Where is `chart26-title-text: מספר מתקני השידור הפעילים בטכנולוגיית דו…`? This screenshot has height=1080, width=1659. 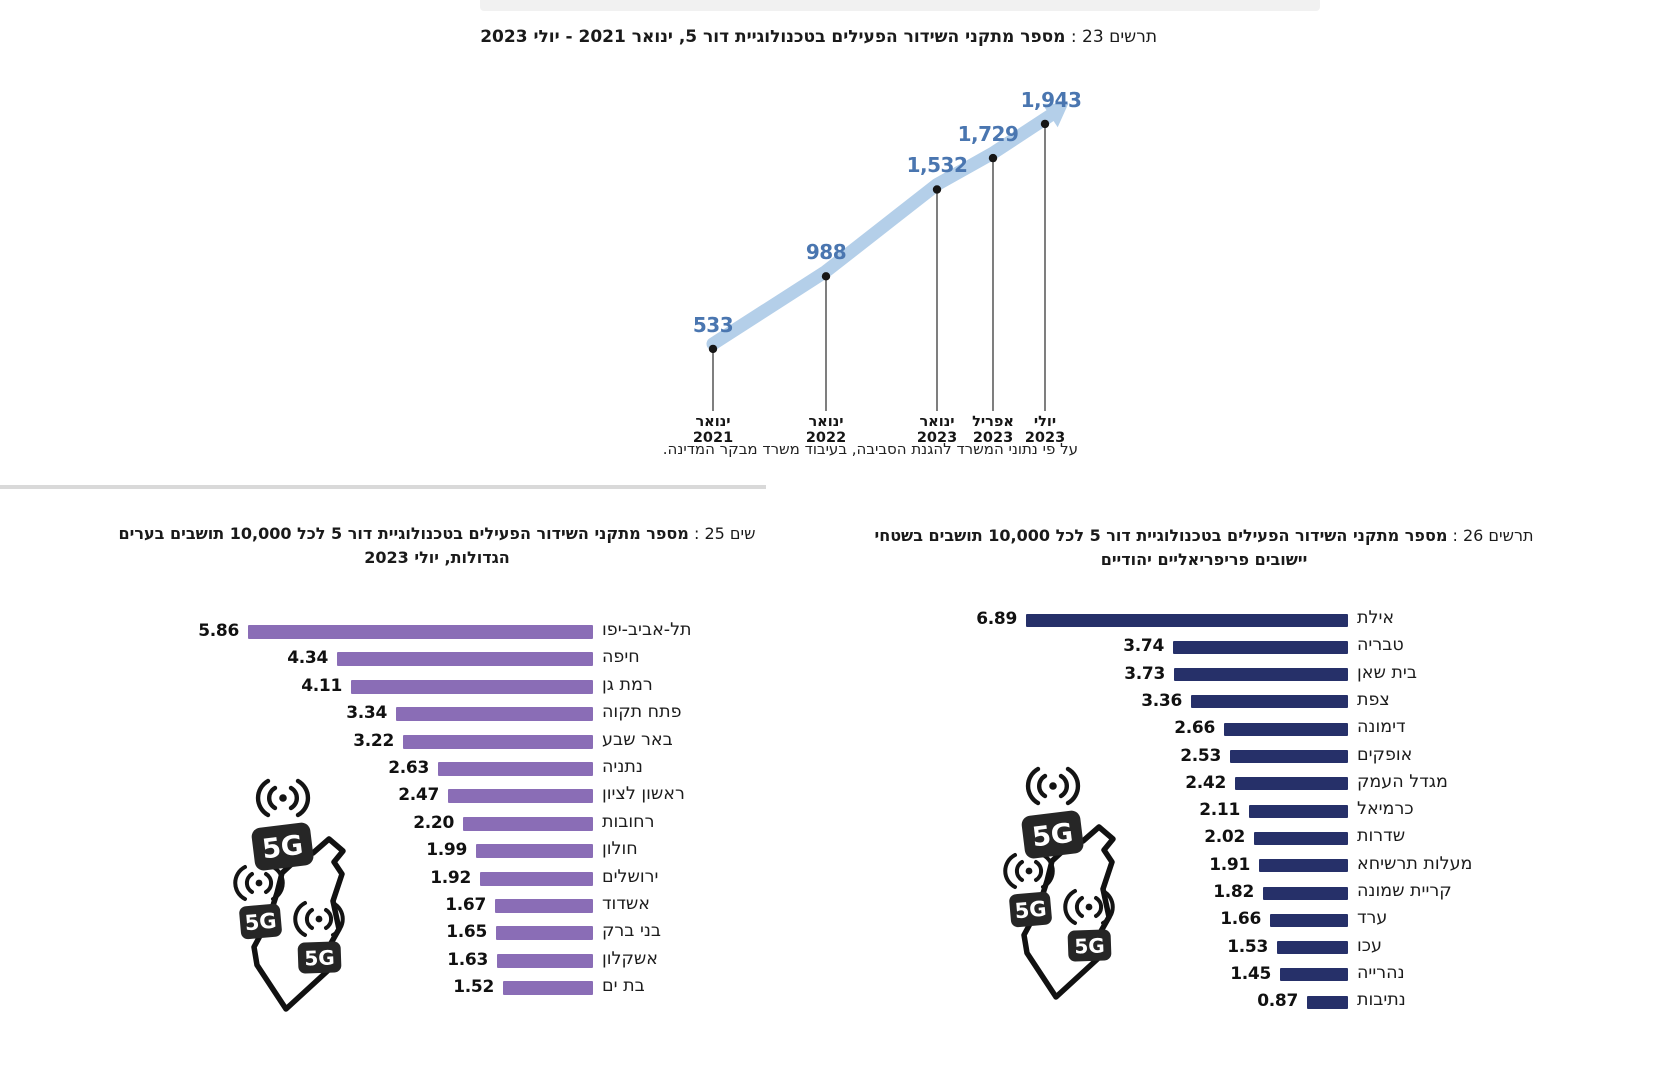
chart26-title-text: מספר מתקני השידור הפעילים בטכנולוגיית דו… is located at coordinates (1161, 535).